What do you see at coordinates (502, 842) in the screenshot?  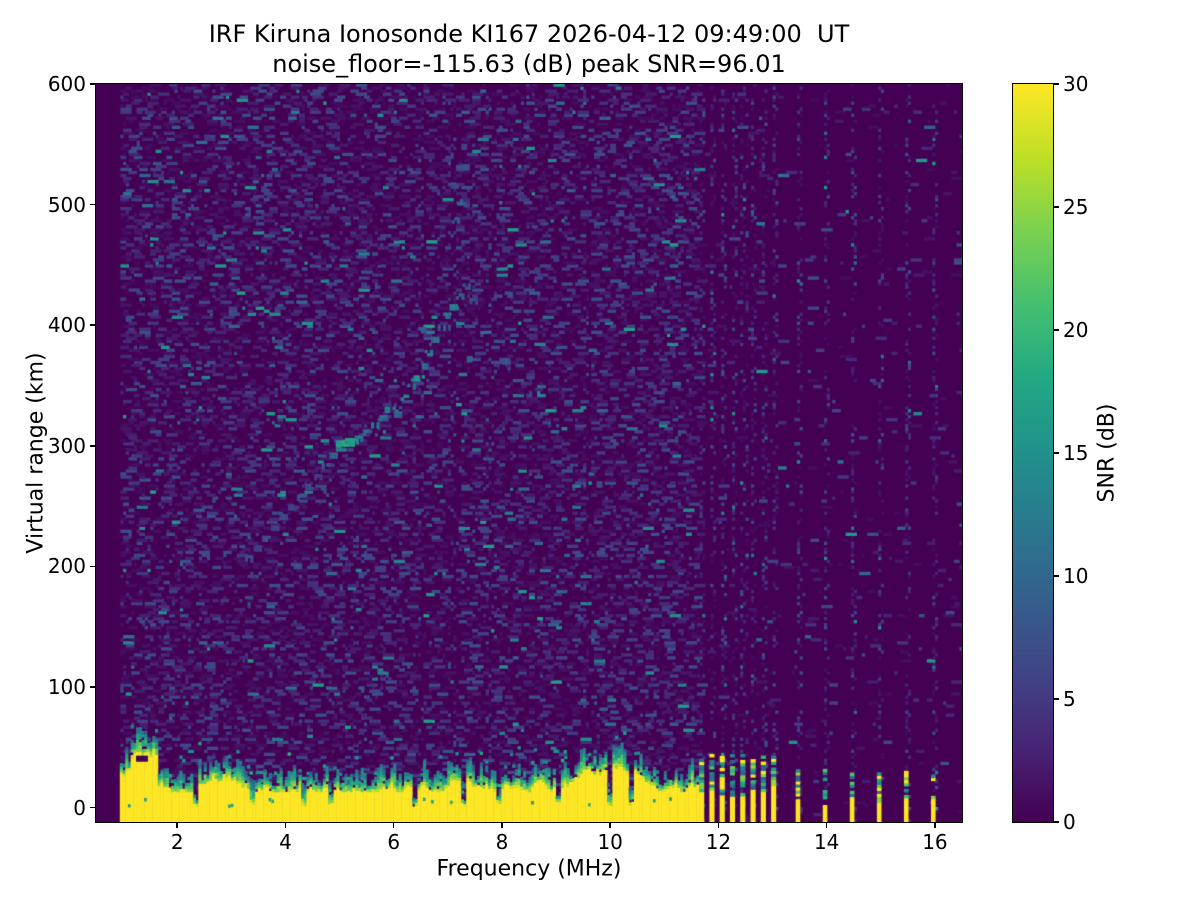 I see `x-tick-label: 8` at bounding box center [502, 842].